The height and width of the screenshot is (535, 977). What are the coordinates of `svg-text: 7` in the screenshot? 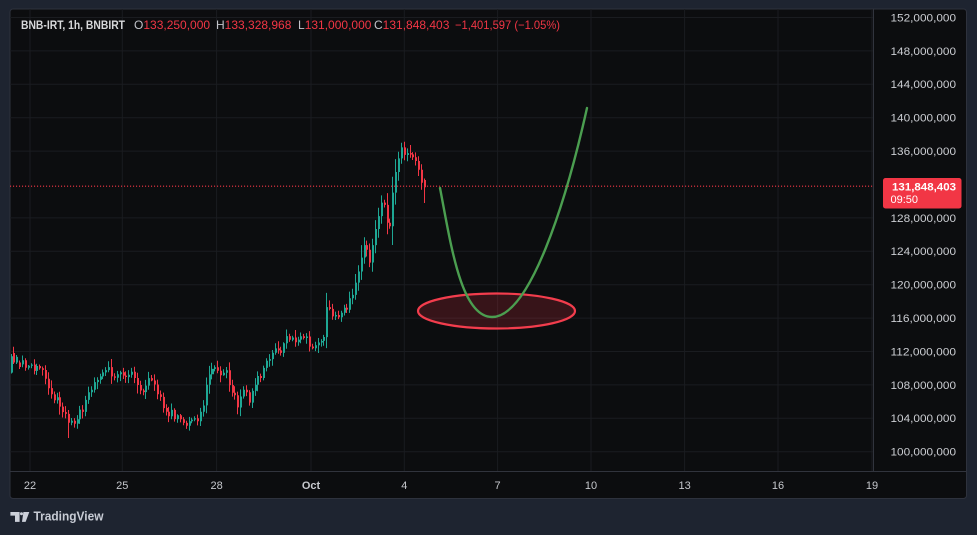 It's located at (498, 486).